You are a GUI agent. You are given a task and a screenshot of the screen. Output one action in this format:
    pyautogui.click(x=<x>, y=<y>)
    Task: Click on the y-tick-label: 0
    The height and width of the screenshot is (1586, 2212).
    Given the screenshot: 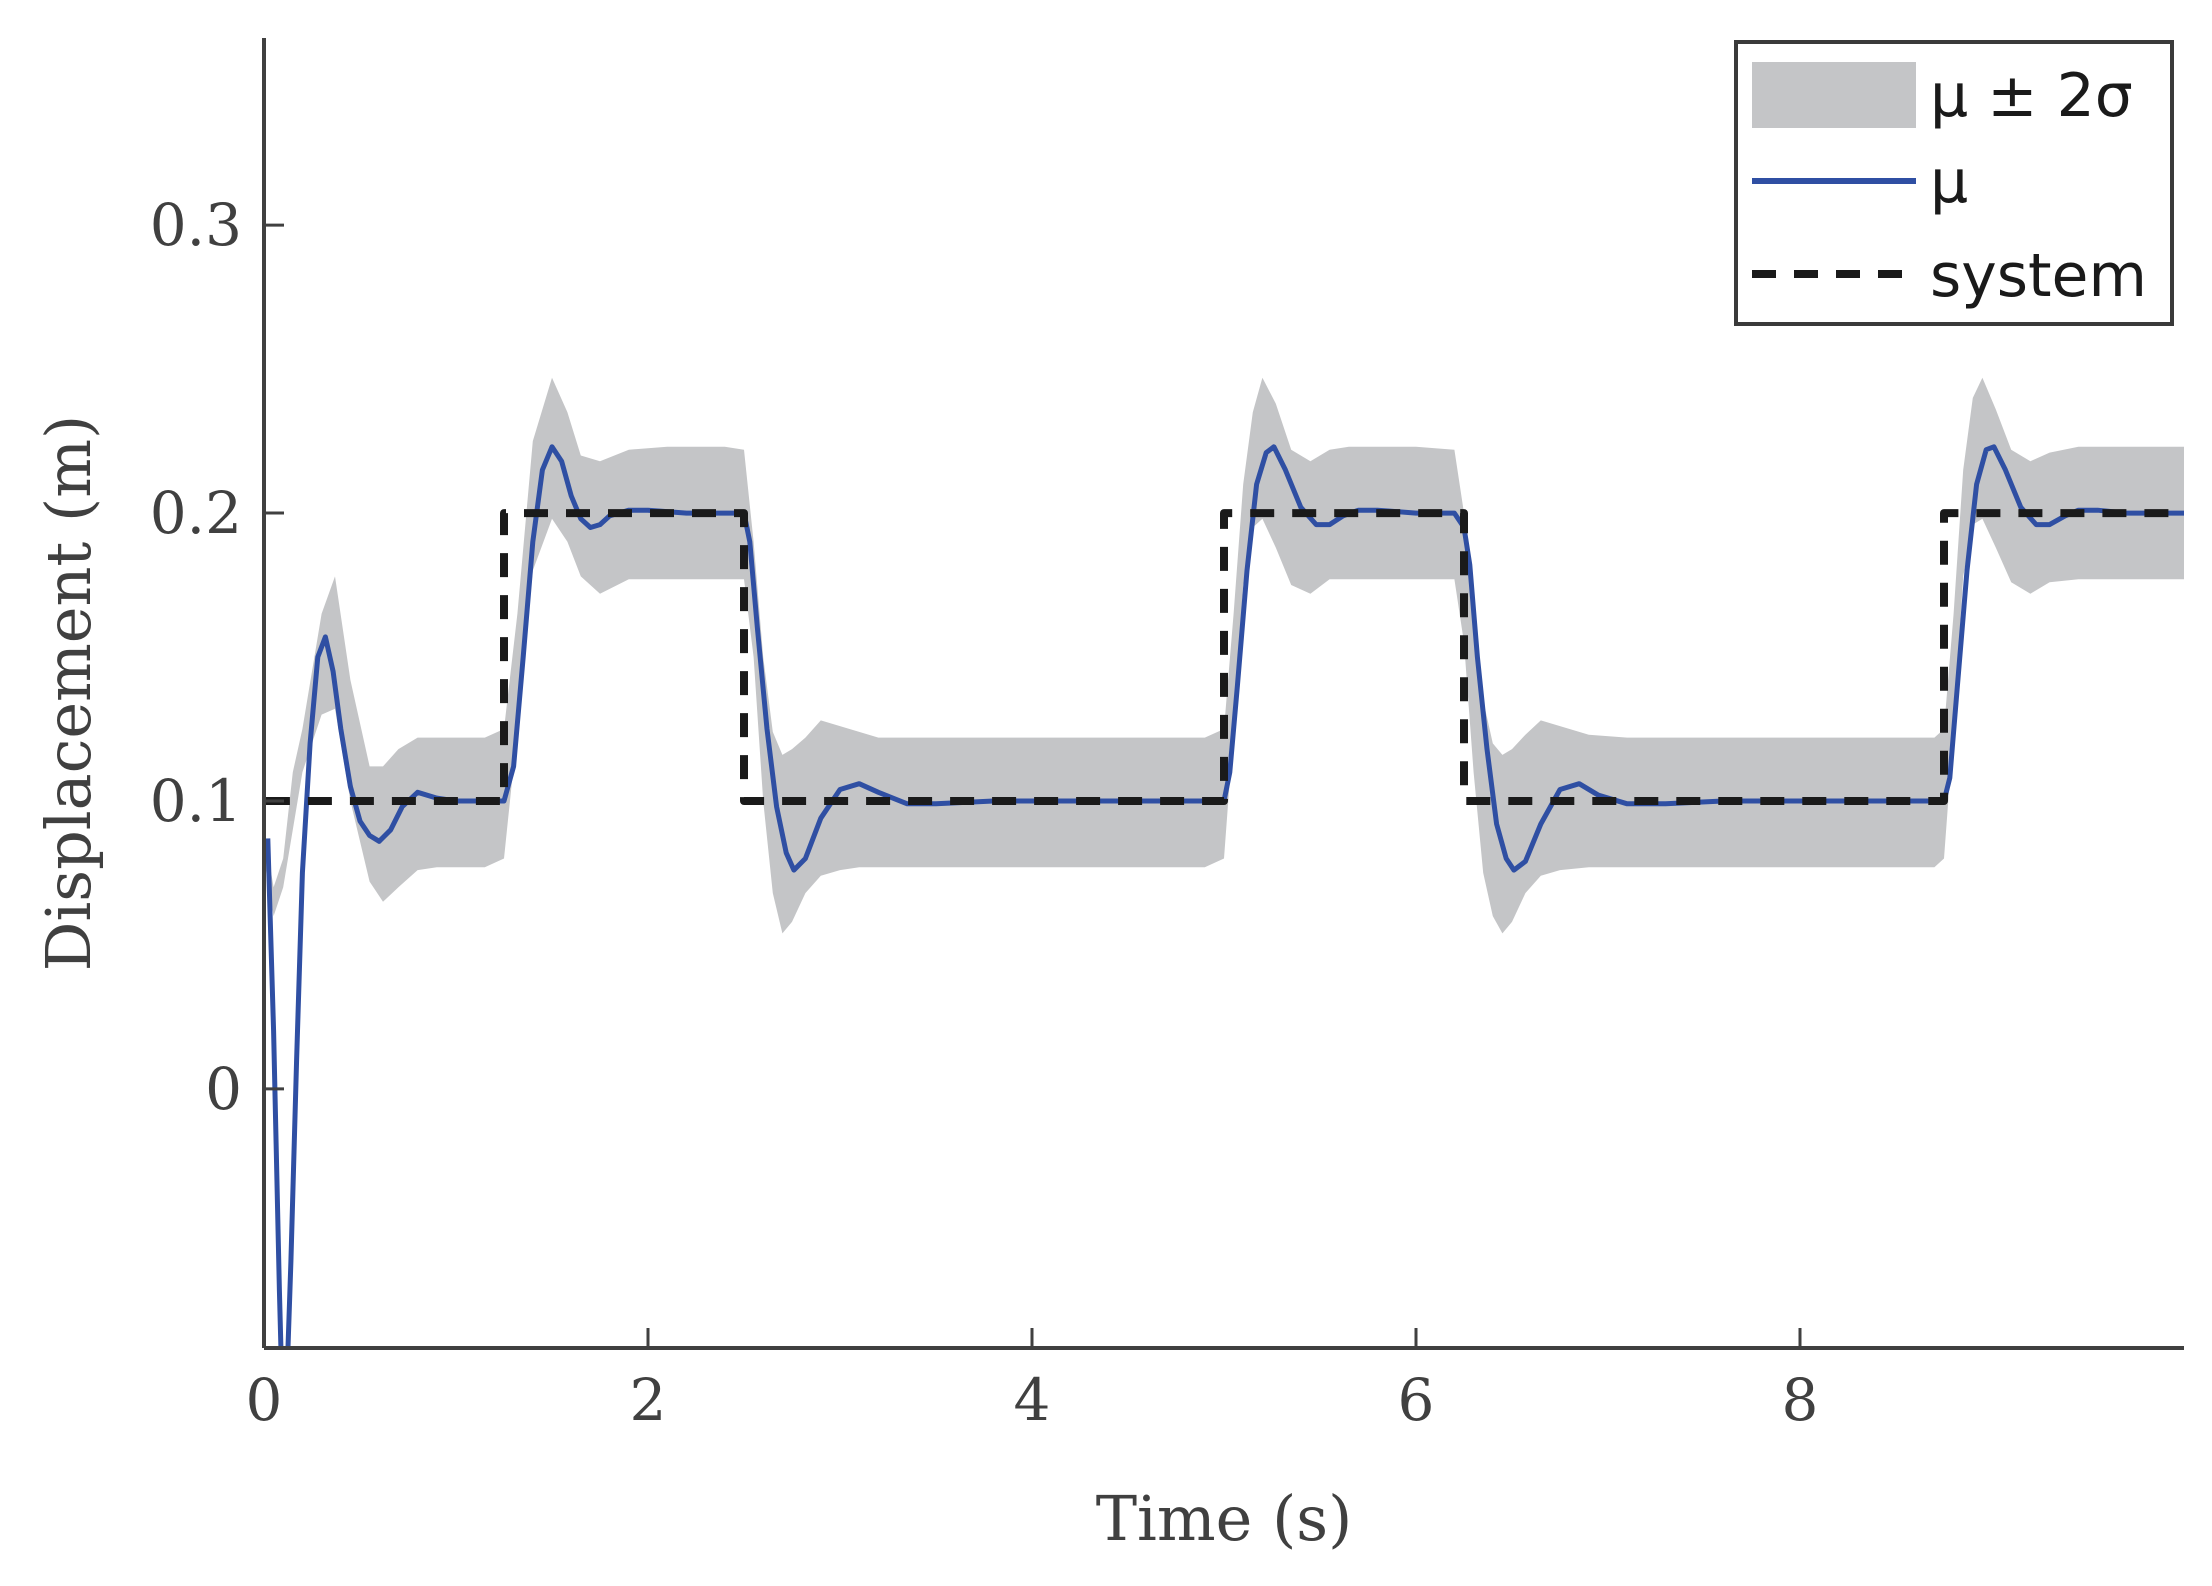 What is the action you would take?
    pyautogui.click(x=223, y=1089)
    